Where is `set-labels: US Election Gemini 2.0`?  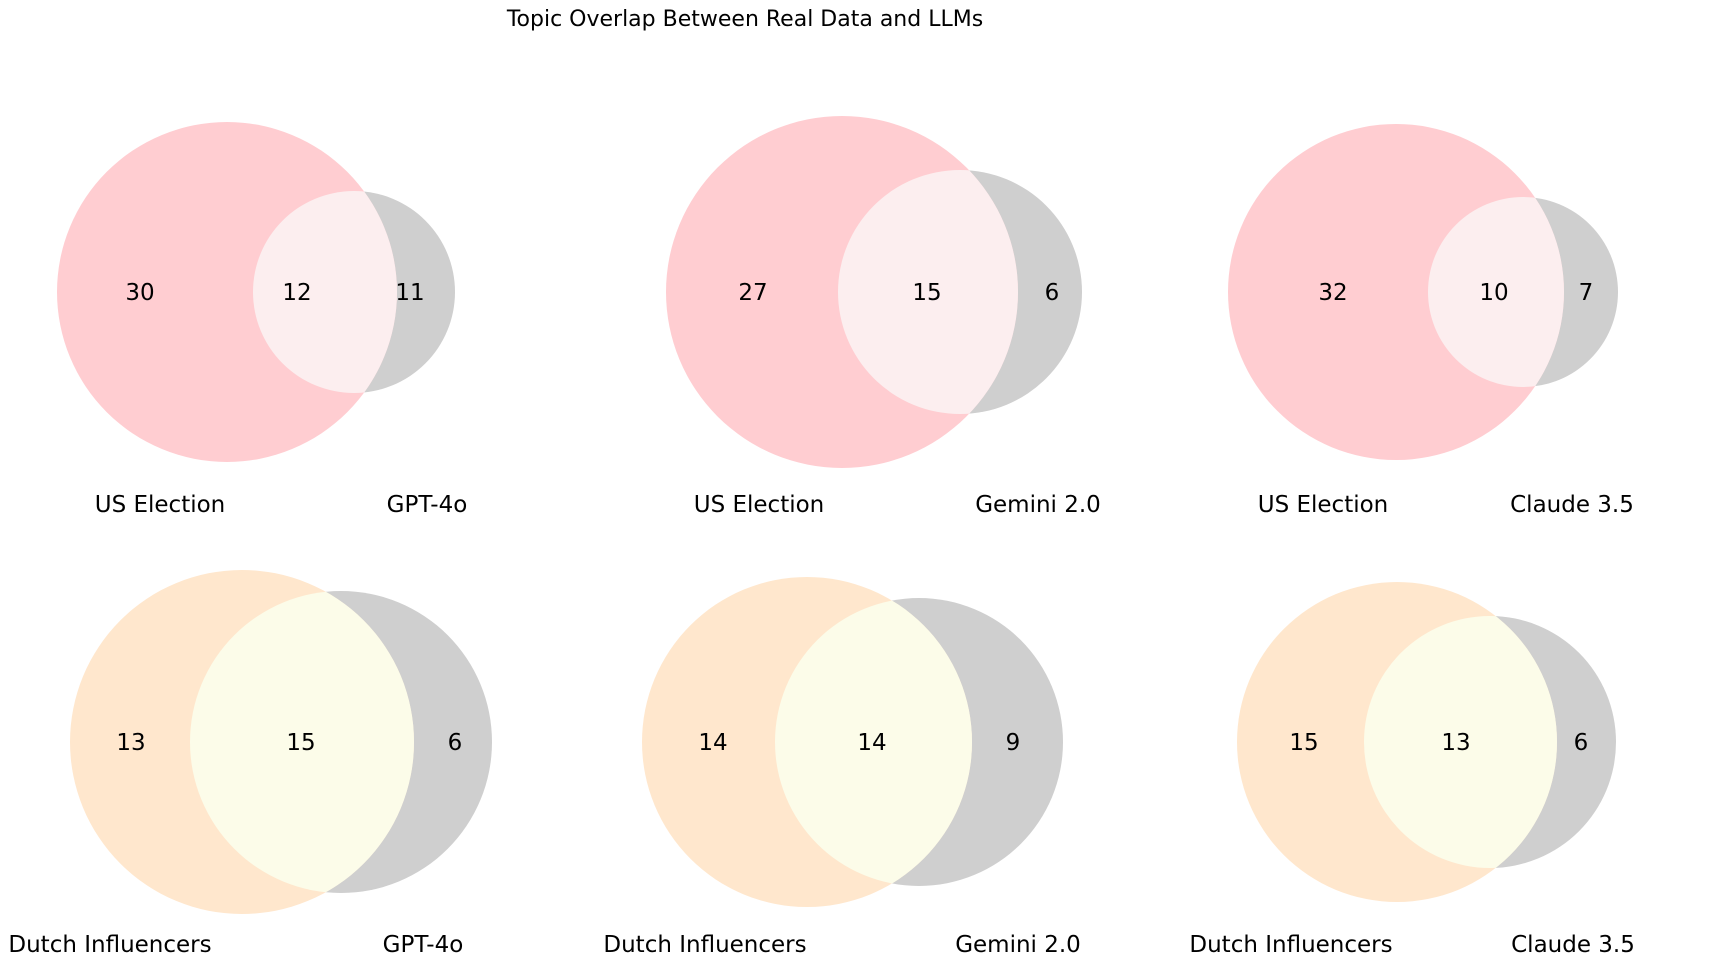 set-labels: US Election Gemini 2.0 is located at coordinates (865, 506).